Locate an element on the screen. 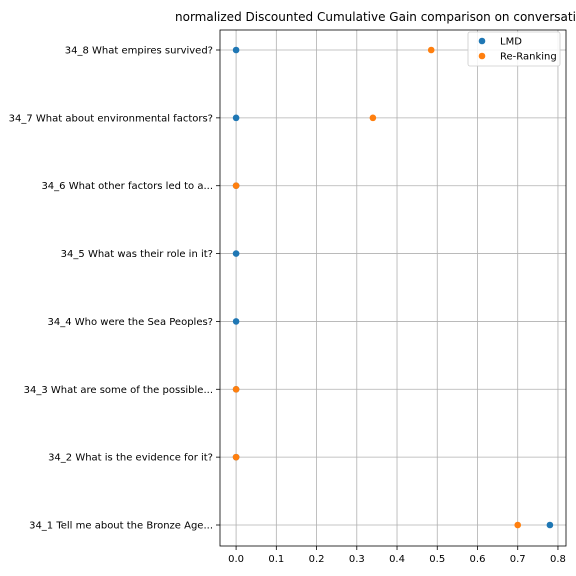 The height and width of the screenshot is (576, 576). y-tick-label: 34_5 What was their role in it? is located at coordinates (137, 254).